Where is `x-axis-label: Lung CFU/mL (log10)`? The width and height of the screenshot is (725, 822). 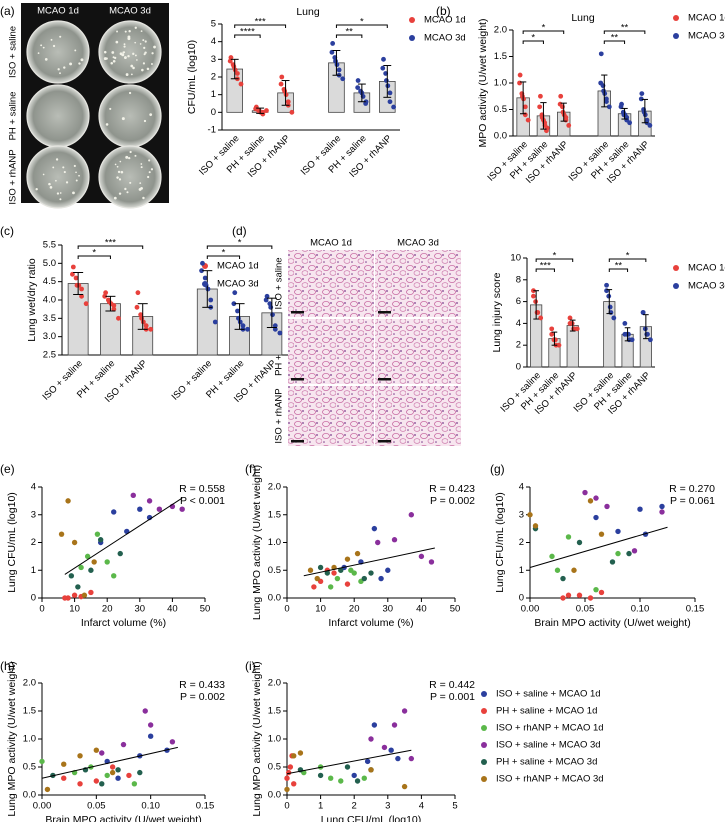 x-axis-label: Lung CFU/mL (log10) is located at coordinates (371, 818).